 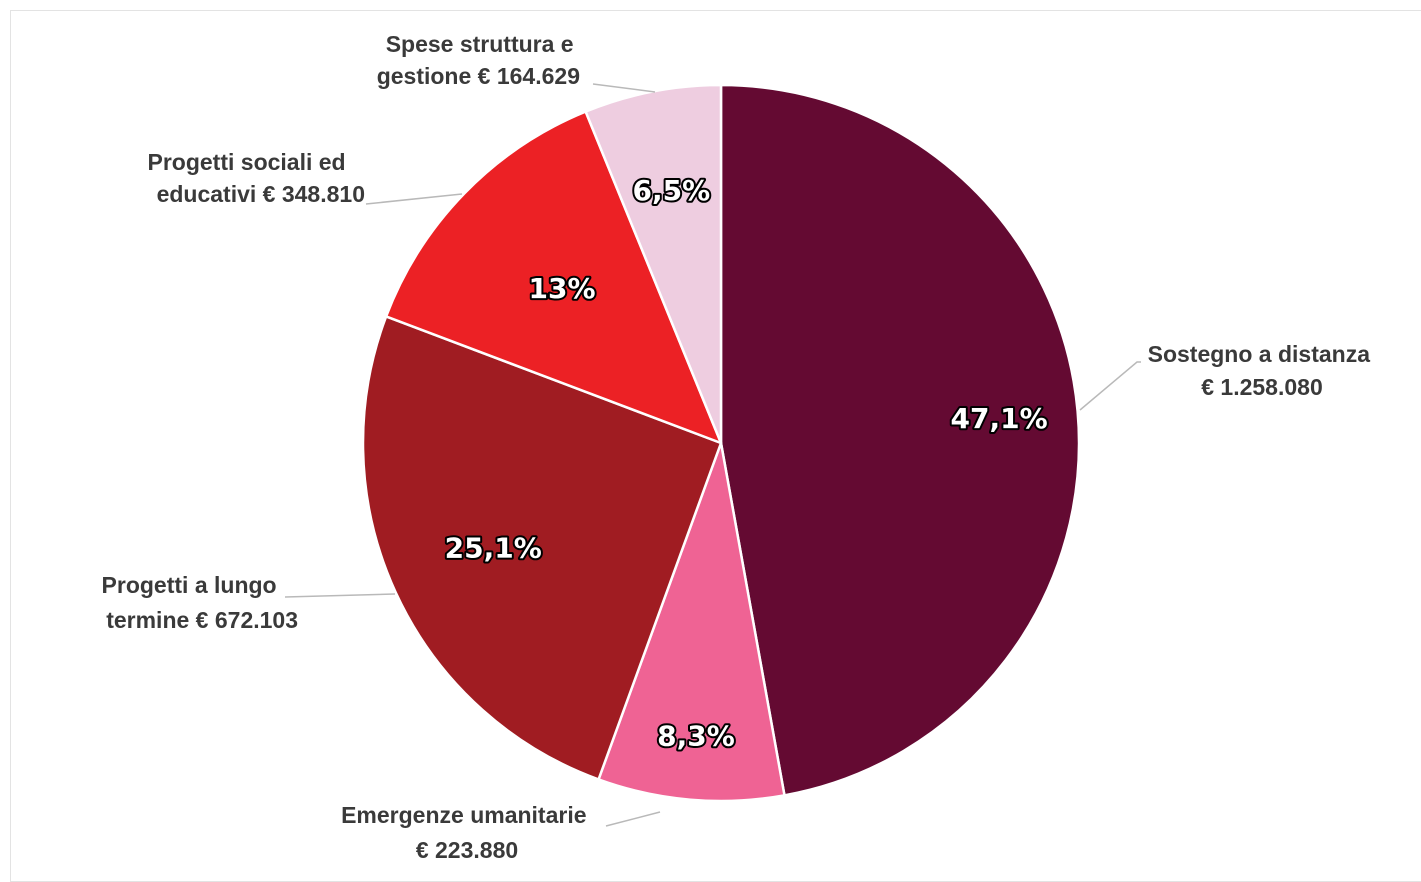 What do you see at coordinates (999, 418) in the screenshot?
I see `percent-label-1: 47,1%` at bounding box center [999, 418].